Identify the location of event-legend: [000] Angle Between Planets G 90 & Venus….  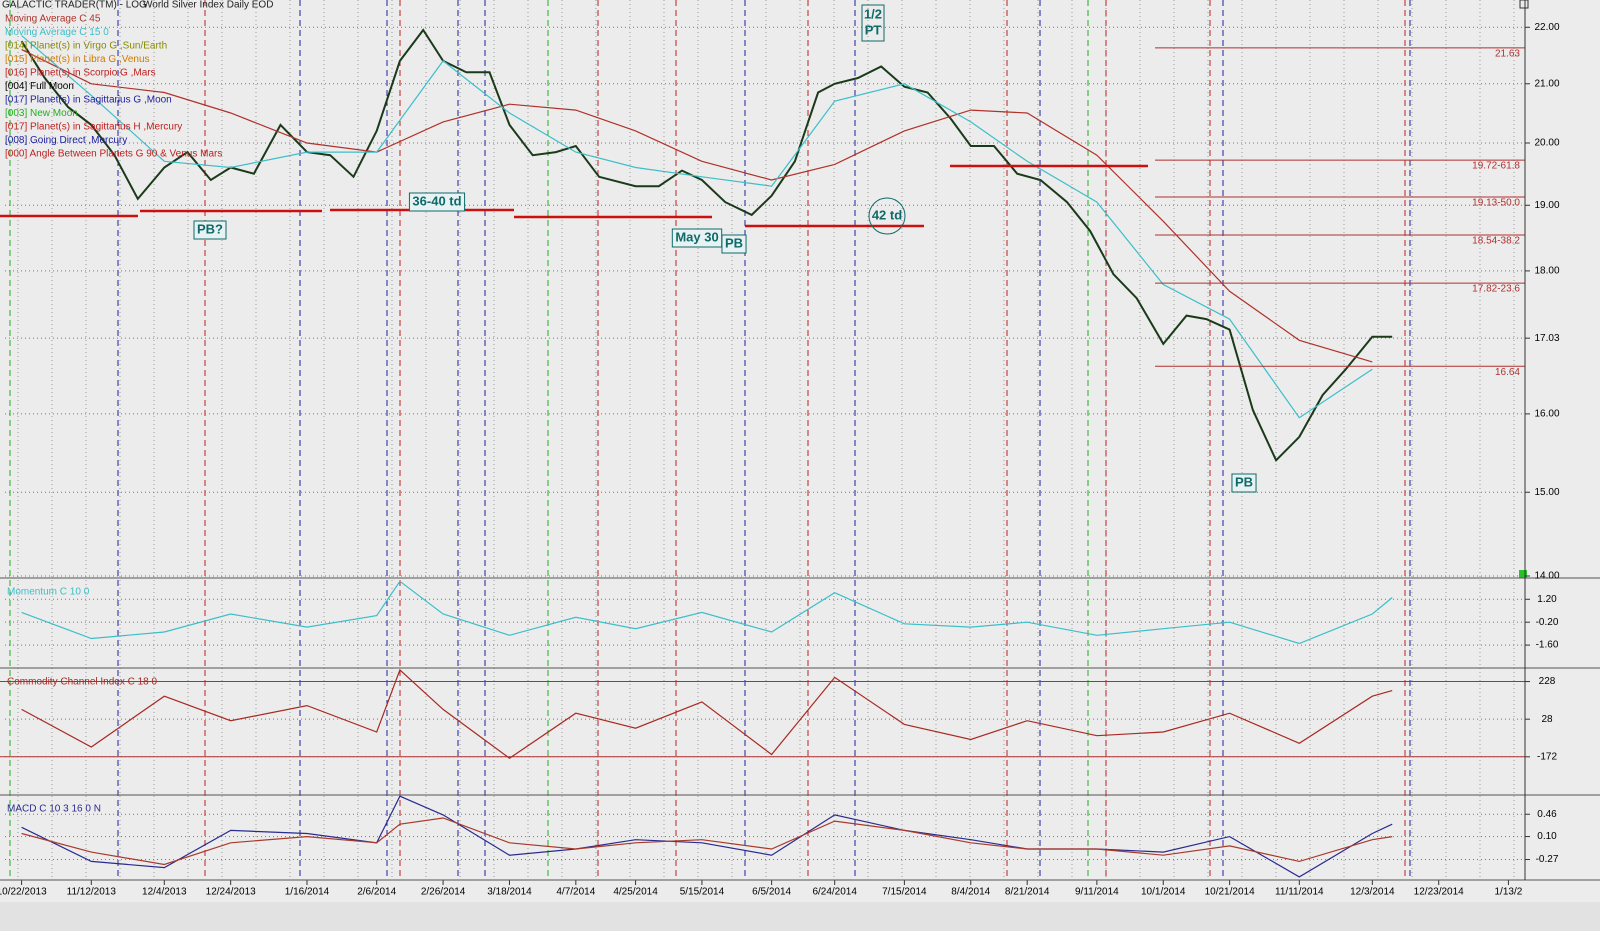
(113, 154).